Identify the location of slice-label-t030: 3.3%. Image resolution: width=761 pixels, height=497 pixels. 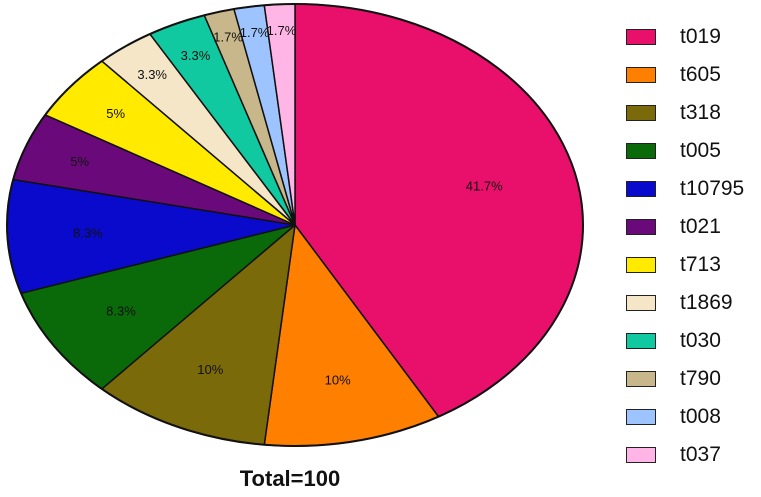
(196, 55).